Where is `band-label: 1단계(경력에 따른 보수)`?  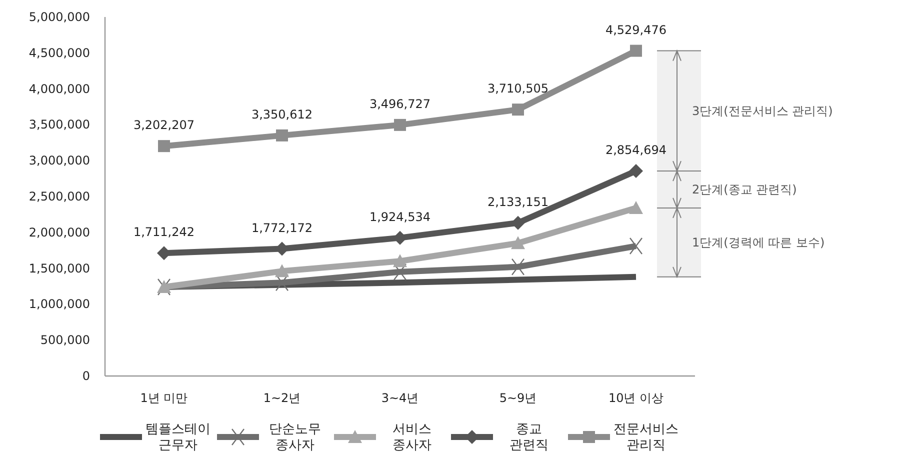 band-label: 1단계(경력에 따른 보수) is located at coordinates (758, 242).